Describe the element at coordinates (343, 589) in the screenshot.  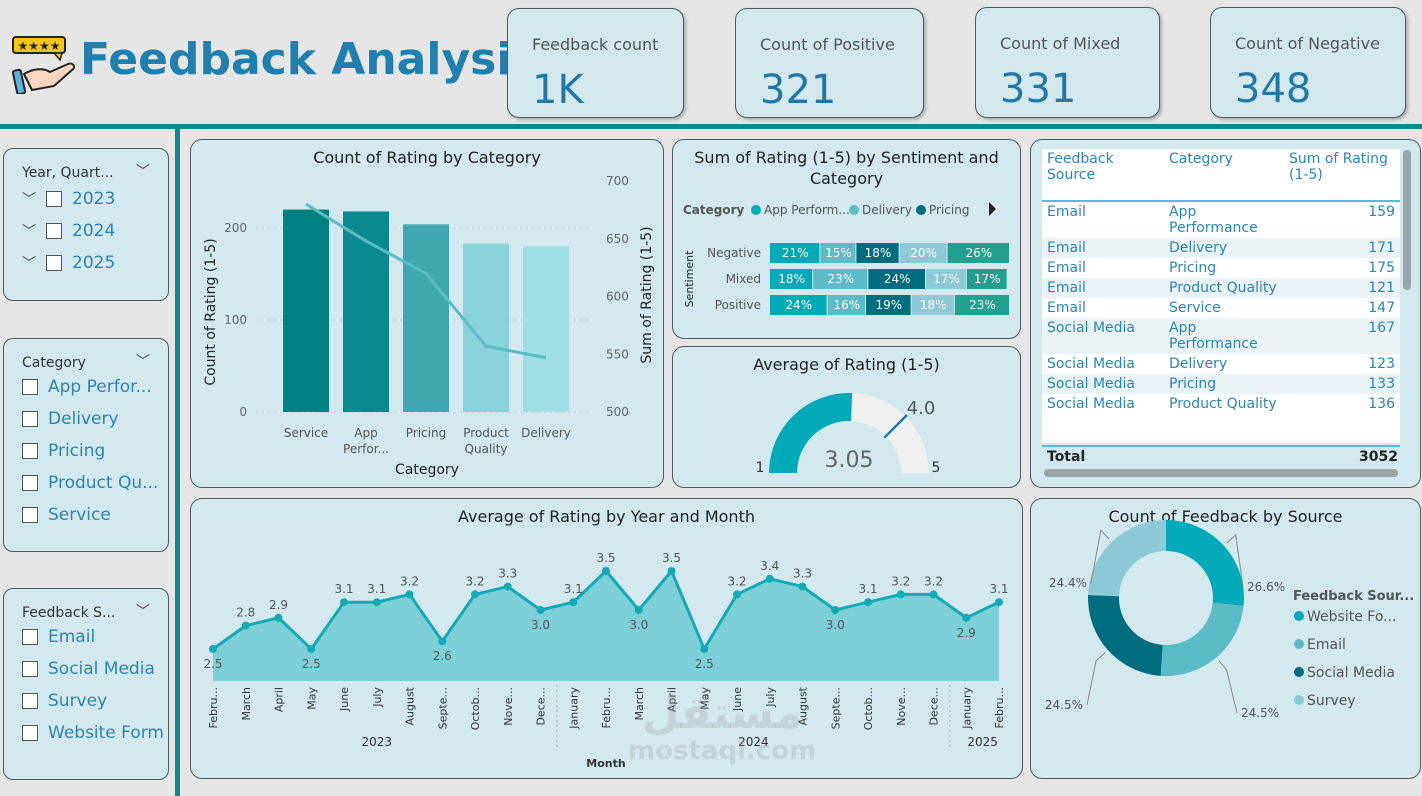
I see `data-label: 3.1` at that location.